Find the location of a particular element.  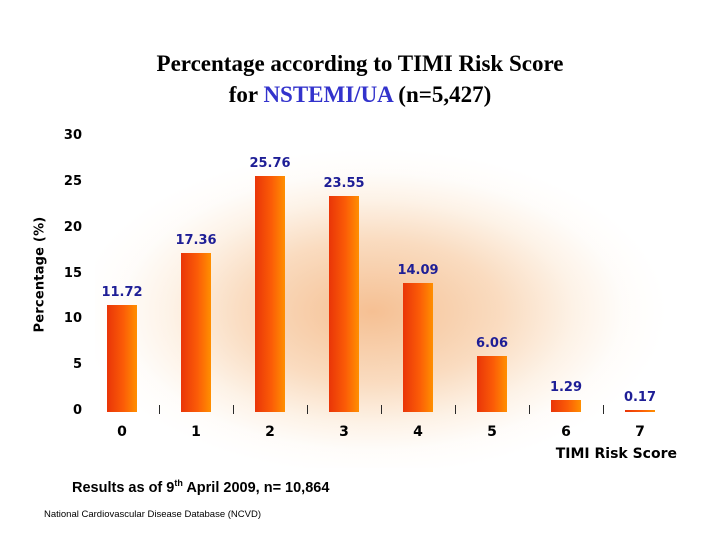

y-tick-label-30: 30 is located at coordinates (72, 135).